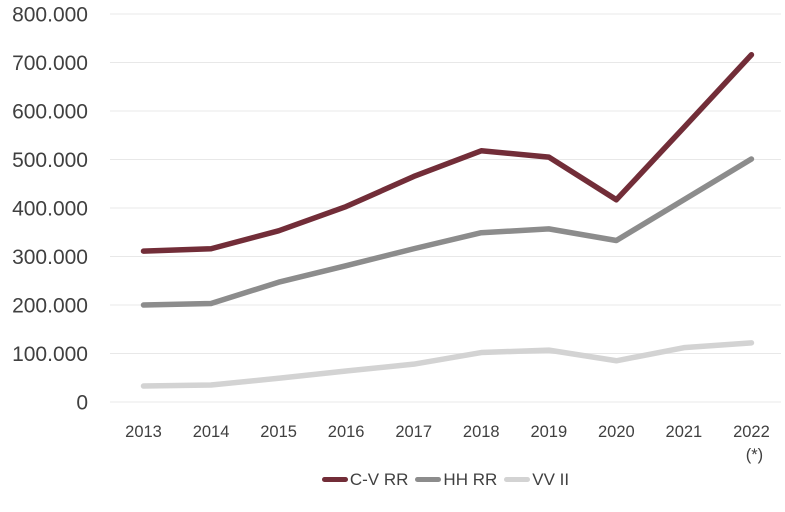 The image size is (785, 512). What do you see at coordinates (50, 63) in the screenshot?
I see `y-axis-tick-label: 700.000` at bounding box center [50, 63].